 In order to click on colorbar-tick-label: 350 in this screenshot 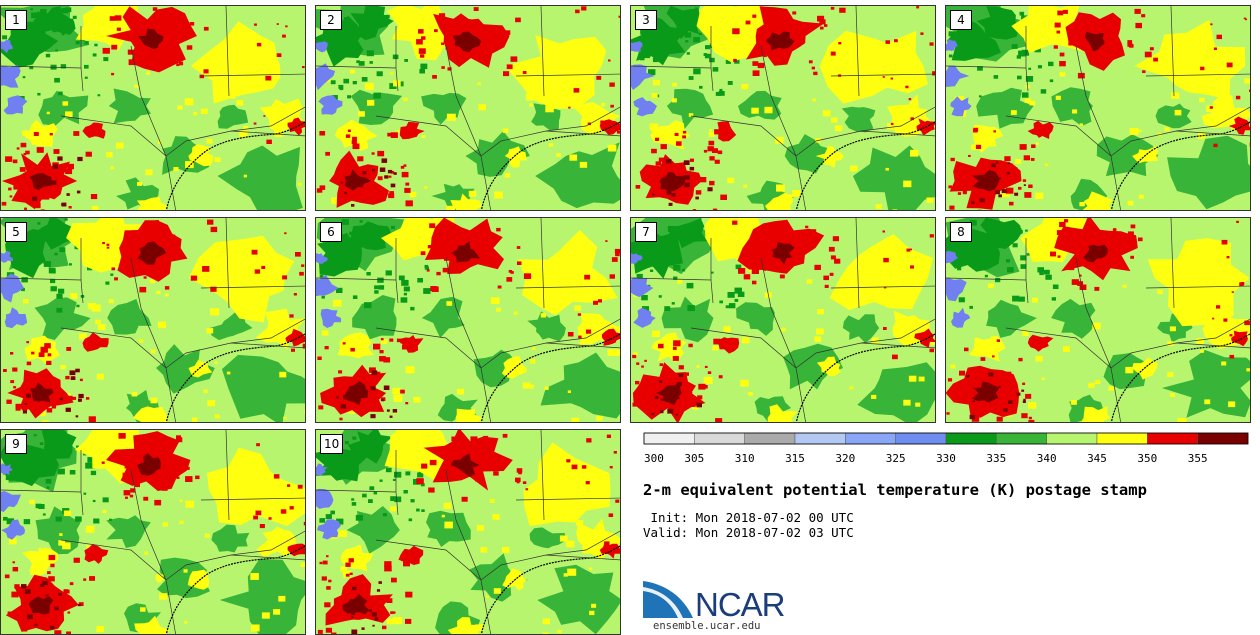, I will do `click(1147, 458)`.